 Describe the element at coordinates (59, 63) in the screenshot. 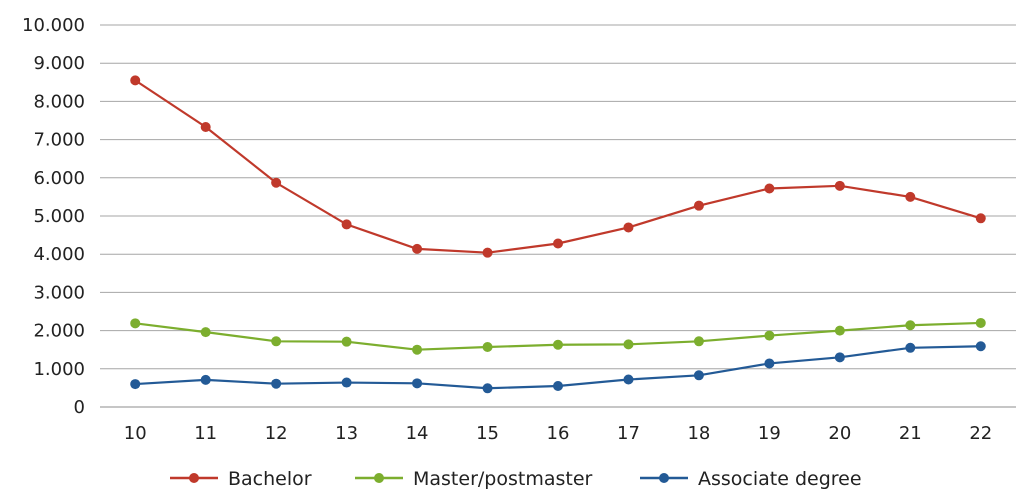

I see `y-tick-label: 9.000` at that location.